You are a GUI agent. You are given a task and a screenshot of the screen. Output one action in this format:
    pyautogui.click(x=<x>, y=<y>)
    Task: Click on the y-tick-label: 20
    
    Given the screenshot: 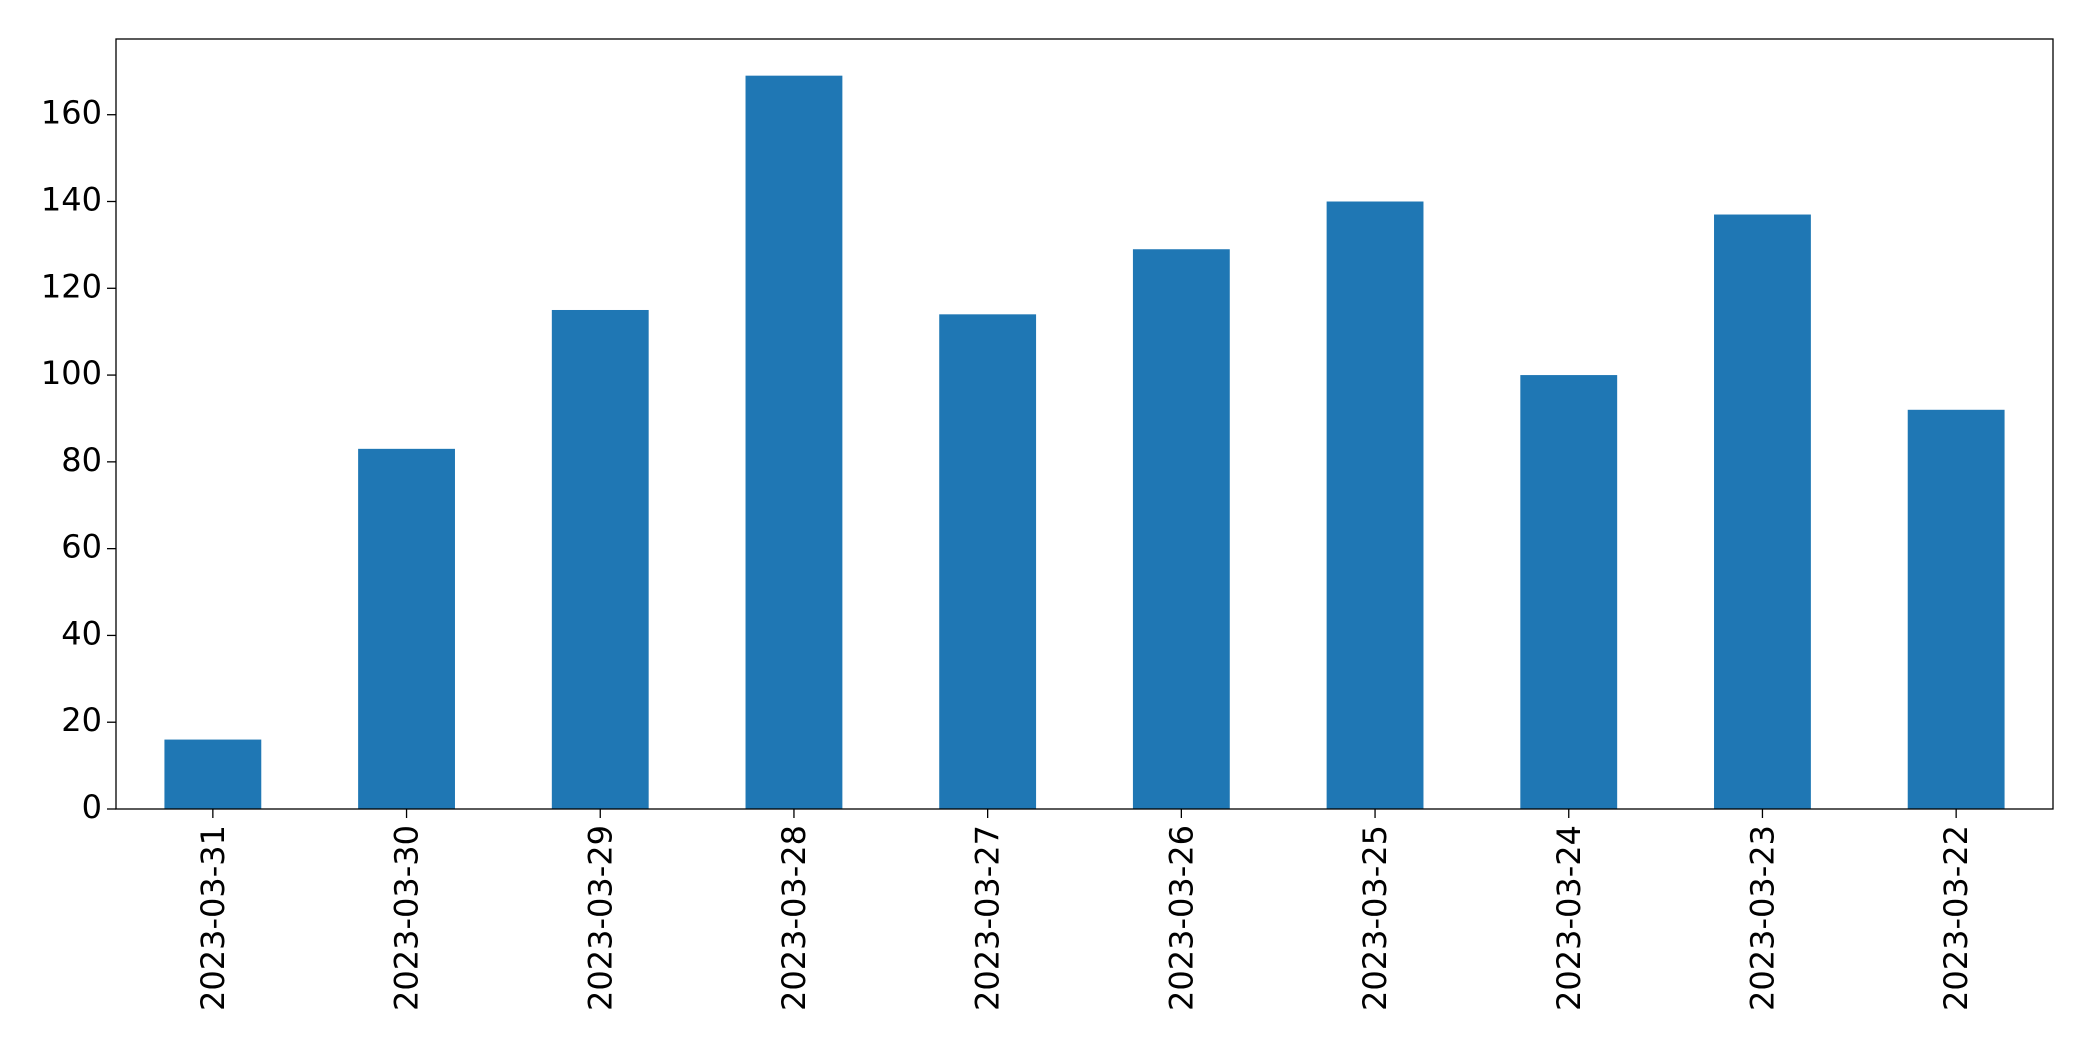 What is the action you would take?
    pyautogui.click(x=81, y=720)
    